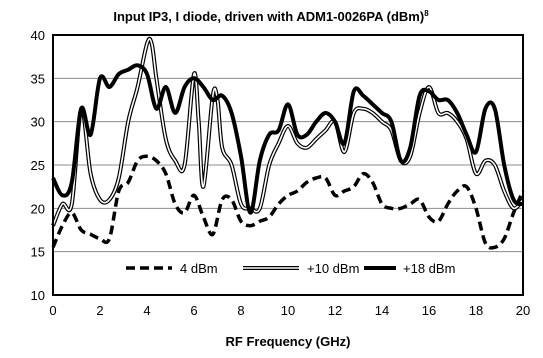 The image size is (543, 358). I want to click on x-tick-label: 8, so click(240, 310).